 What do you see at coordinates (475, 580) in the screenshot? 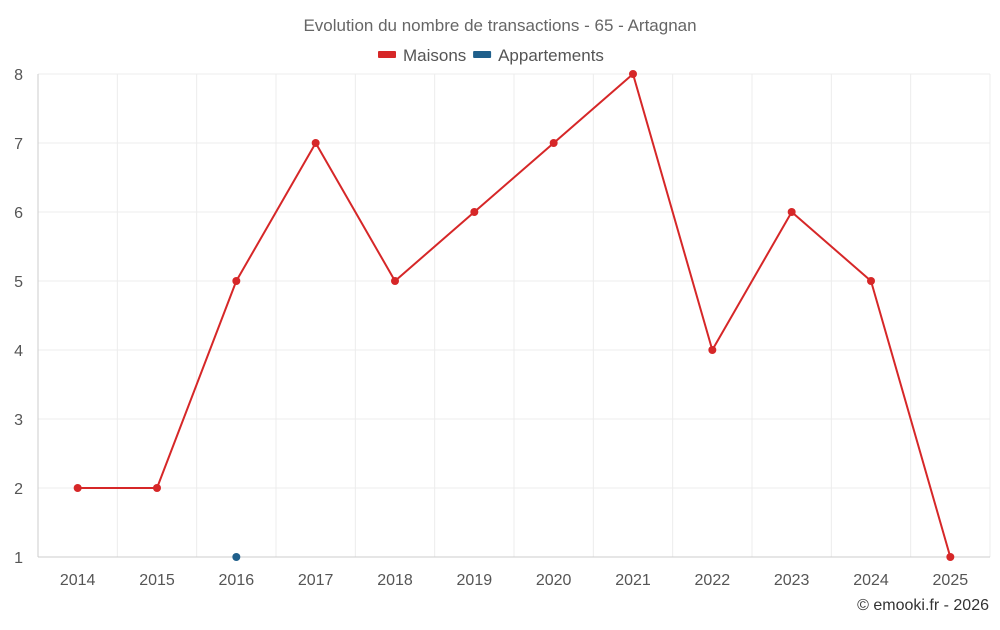
I see `x-tick-label: 2019` at bounding box center [475, 580].